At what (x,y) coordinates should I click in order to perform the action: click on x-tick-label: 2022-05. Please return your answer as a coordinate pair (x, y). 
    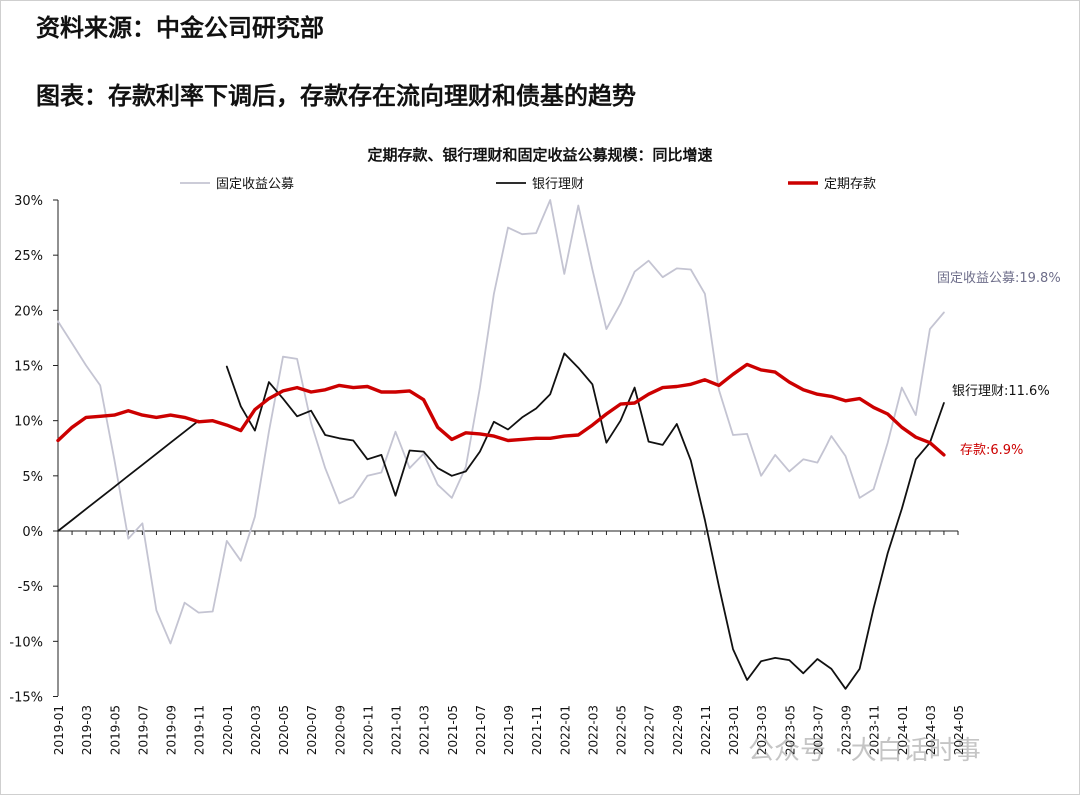
    Looking at the image, I should click on (622, 730).